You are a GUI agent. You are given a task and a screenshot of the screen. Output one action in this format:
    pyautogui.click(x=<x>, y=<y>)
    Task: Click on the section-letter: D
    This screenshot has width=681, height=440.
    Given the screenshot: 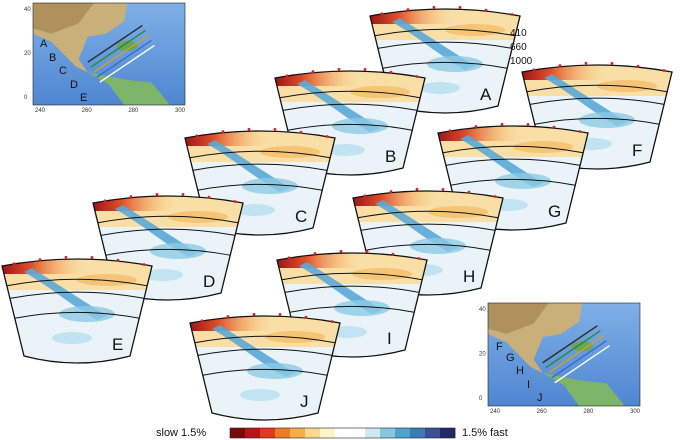 What is the action you would take?
    pyautogui.click(x=209, y=281)
    